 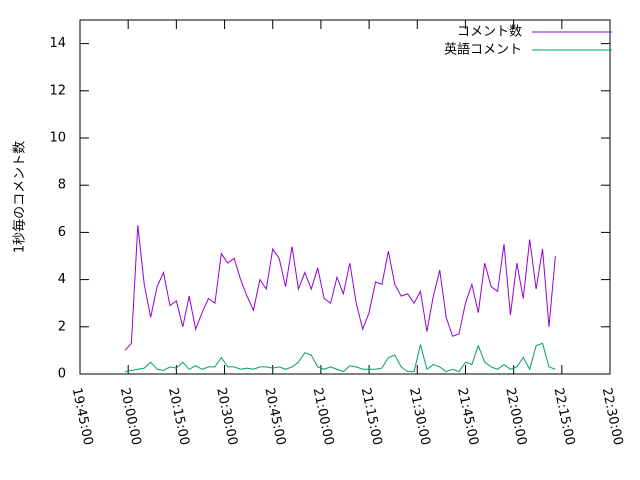 I want to click on y-tick-label: 8, so click(x=62, y=185).